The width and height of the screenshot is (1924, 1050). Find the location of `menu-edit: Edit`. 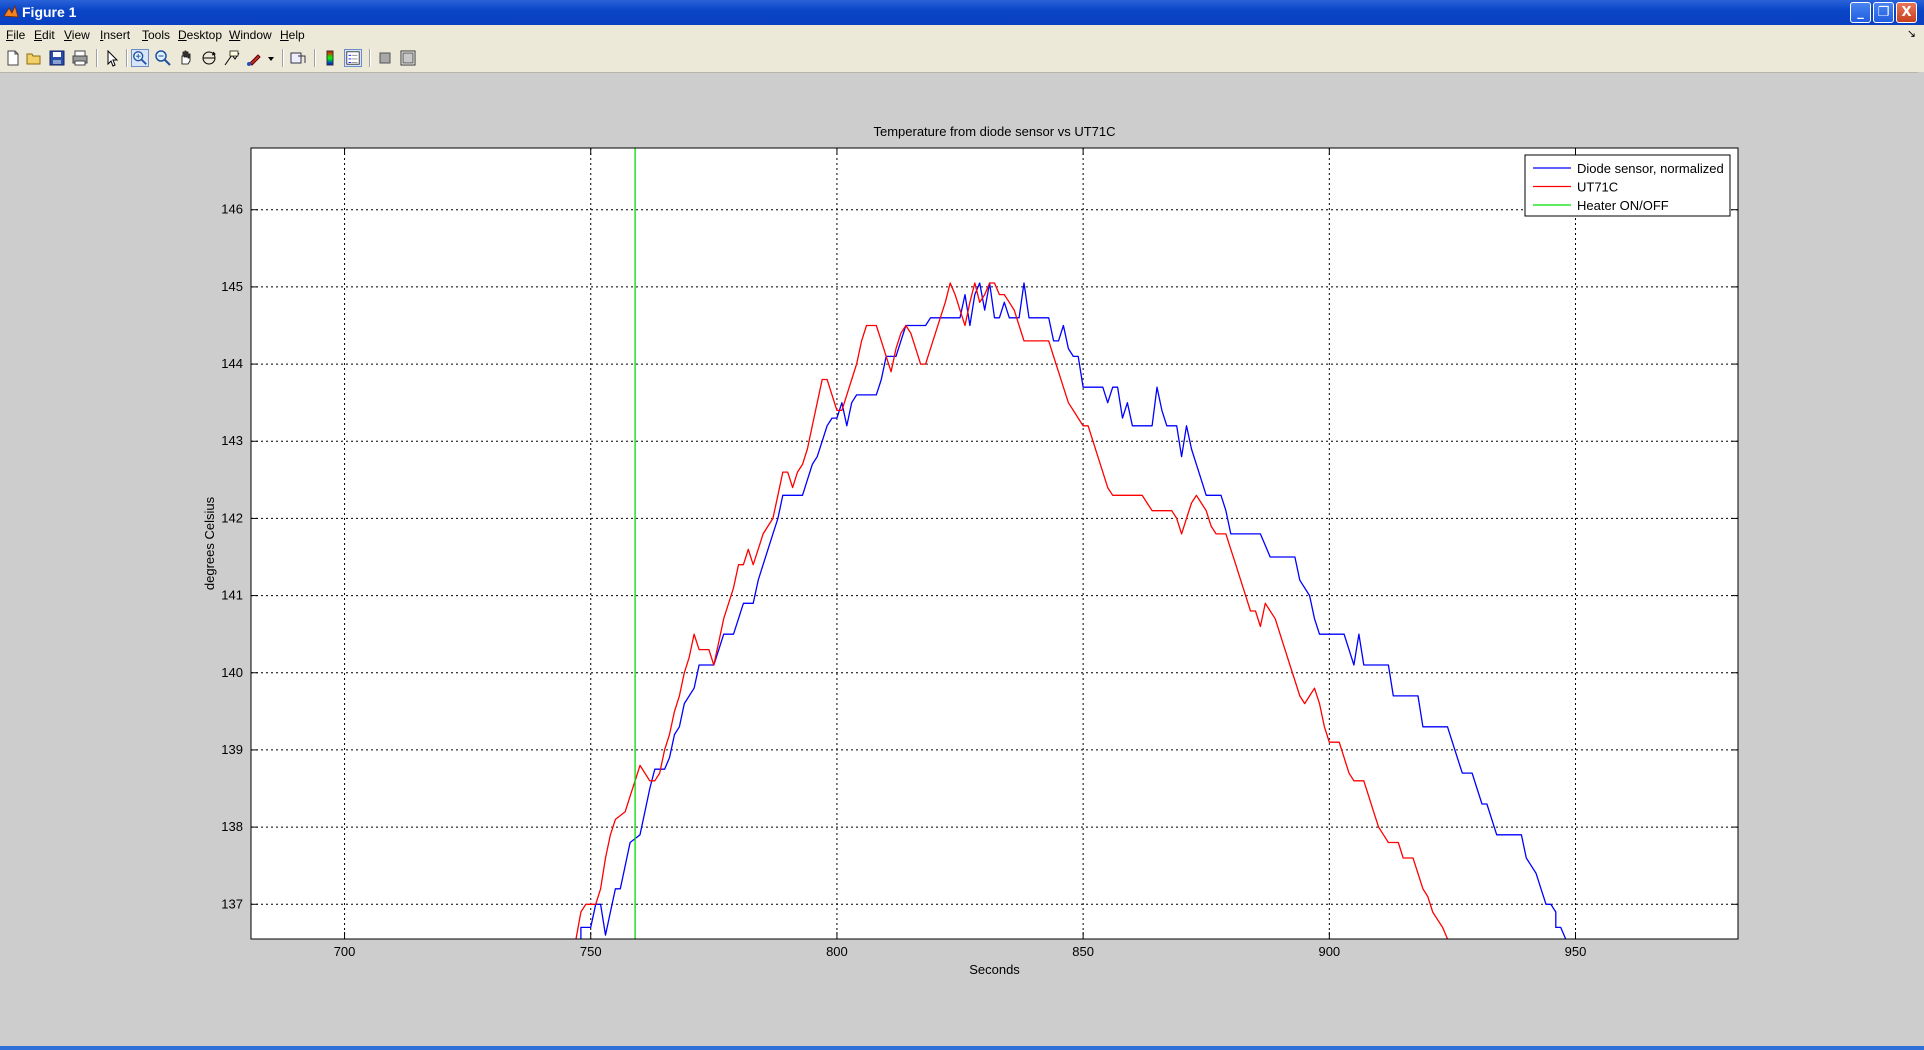

menu-edit: Edit is located at coordinates (44, 35).